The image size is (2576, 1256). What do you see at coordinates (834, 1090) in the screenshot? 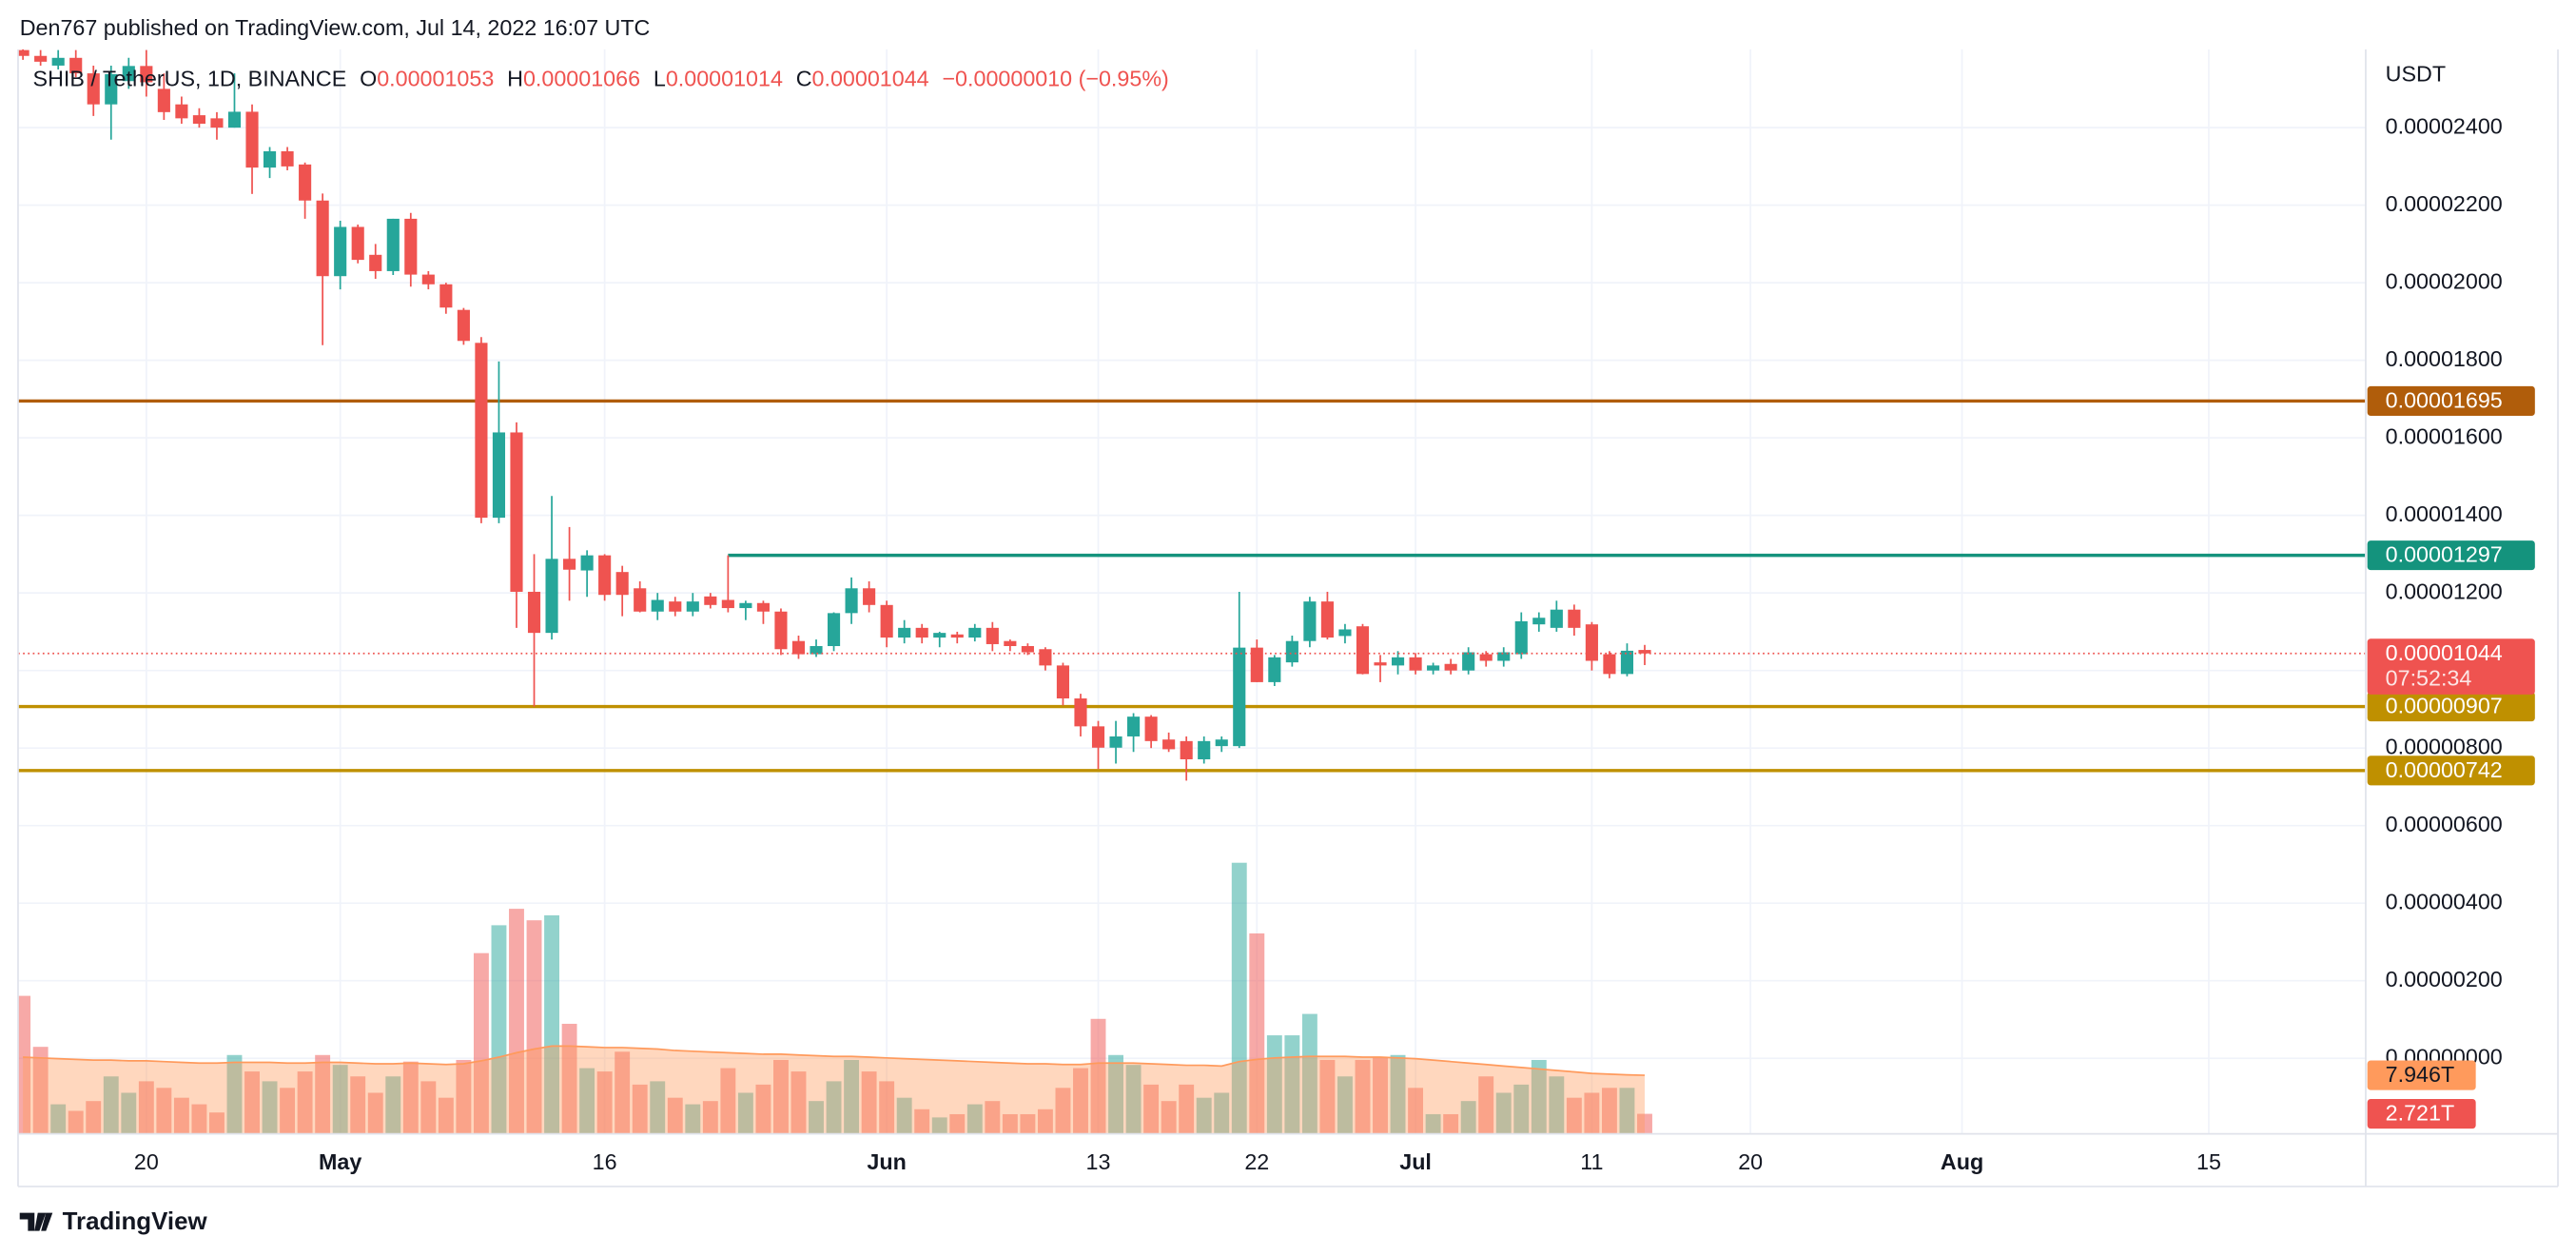
I see `volume-ma-area` at bounding box center [834, 1090].